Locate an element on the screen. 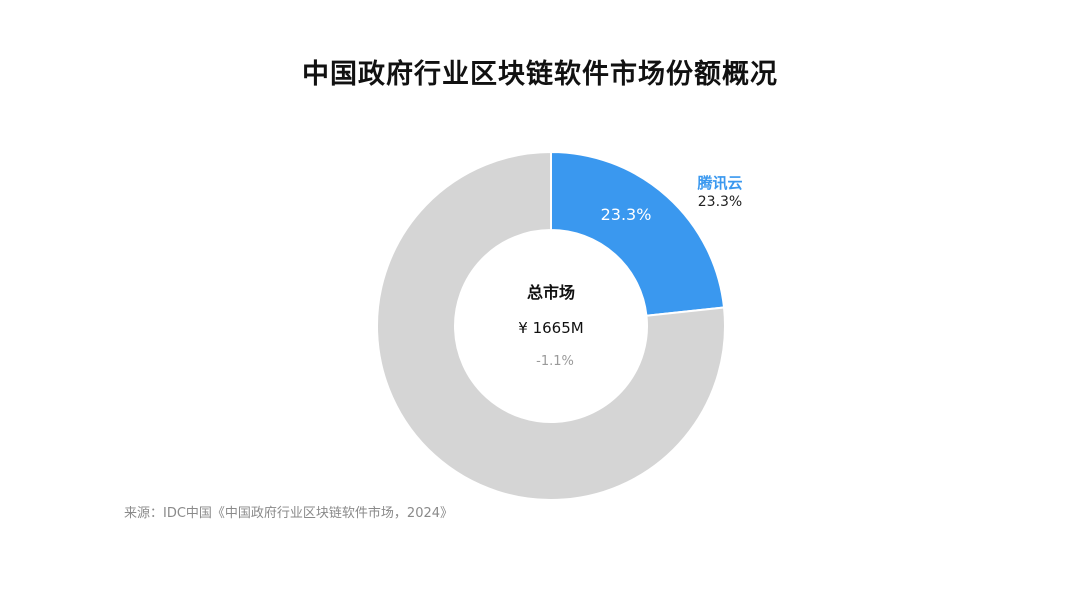 The image size is (1080, 593). center-title: 总市场 is located at coordinates (551, 292).